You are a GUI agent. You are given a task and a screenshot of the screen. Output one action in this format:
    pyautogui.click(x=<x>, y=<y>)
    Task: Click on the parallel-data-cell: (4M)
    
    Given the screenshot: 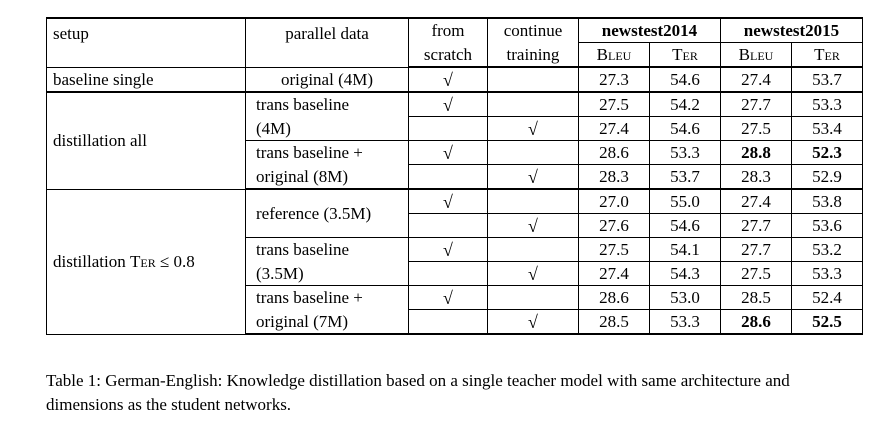 What is the action you would take?
    pyautogui.click(x=327, y=128)
    